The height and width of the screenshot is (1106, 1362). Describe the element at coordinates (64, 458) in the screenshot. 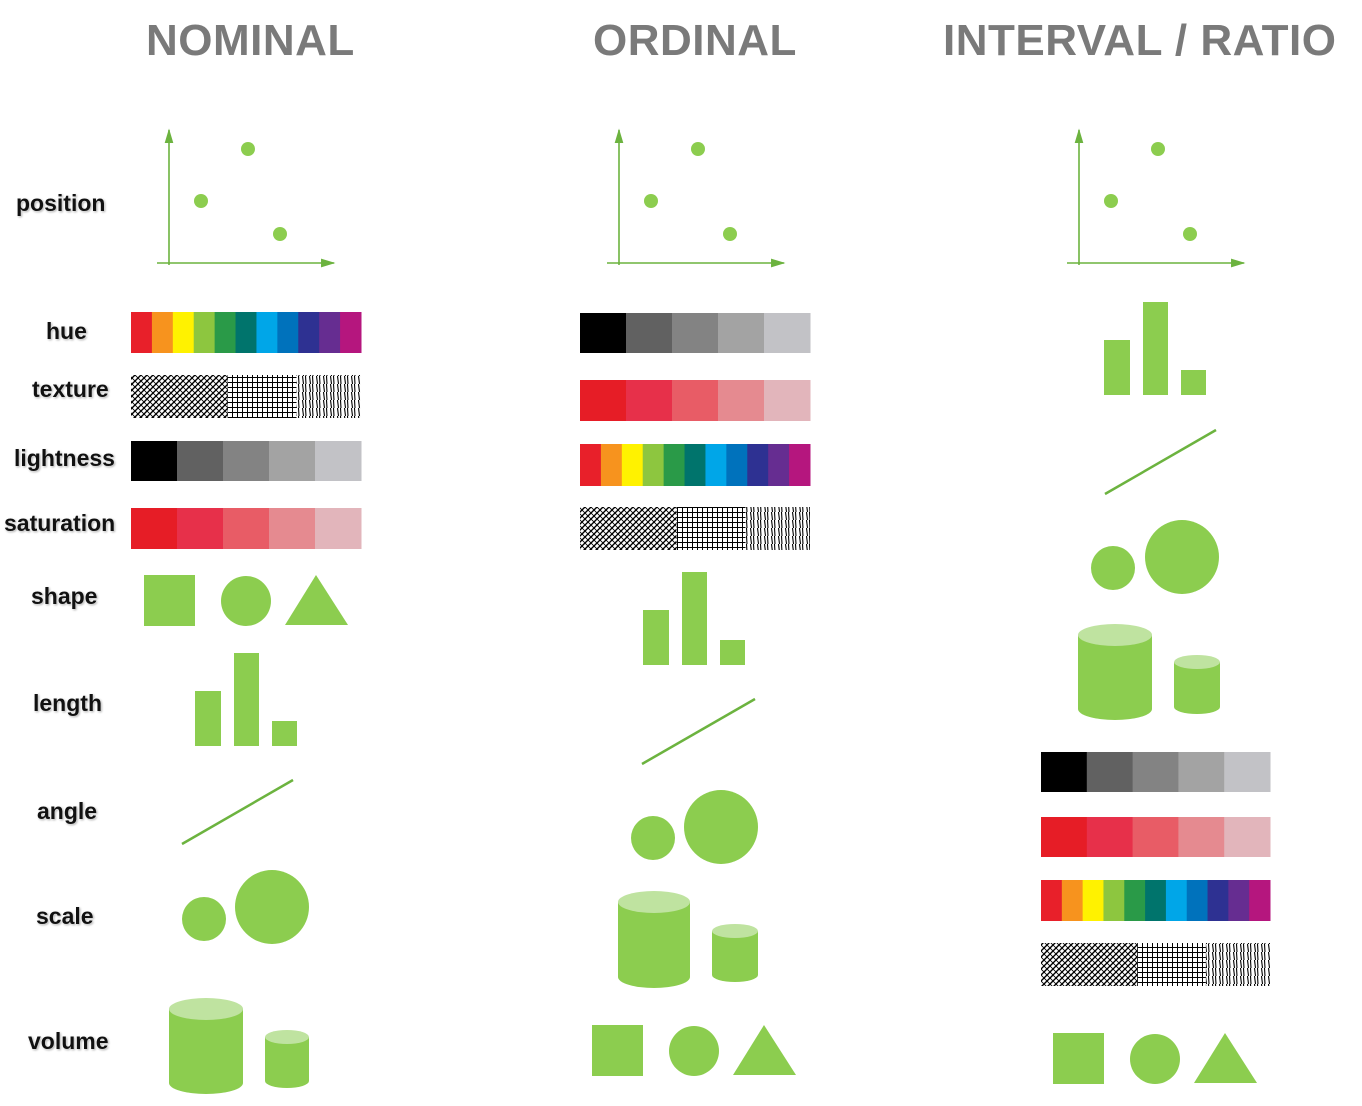

I see `row-label-lightness: lightness` at that location.